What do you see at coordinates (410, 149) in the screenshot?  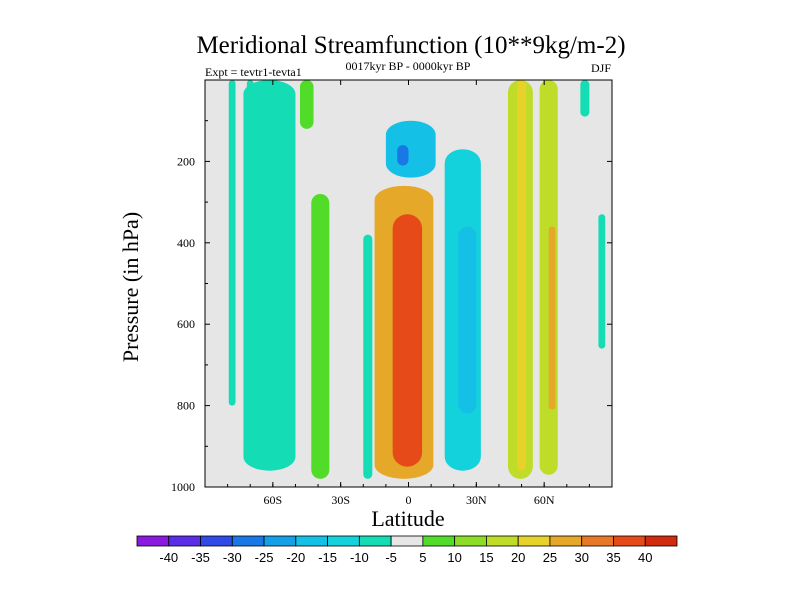 I see `contour-eq-upper-negative` at bounding box center [410, 149].